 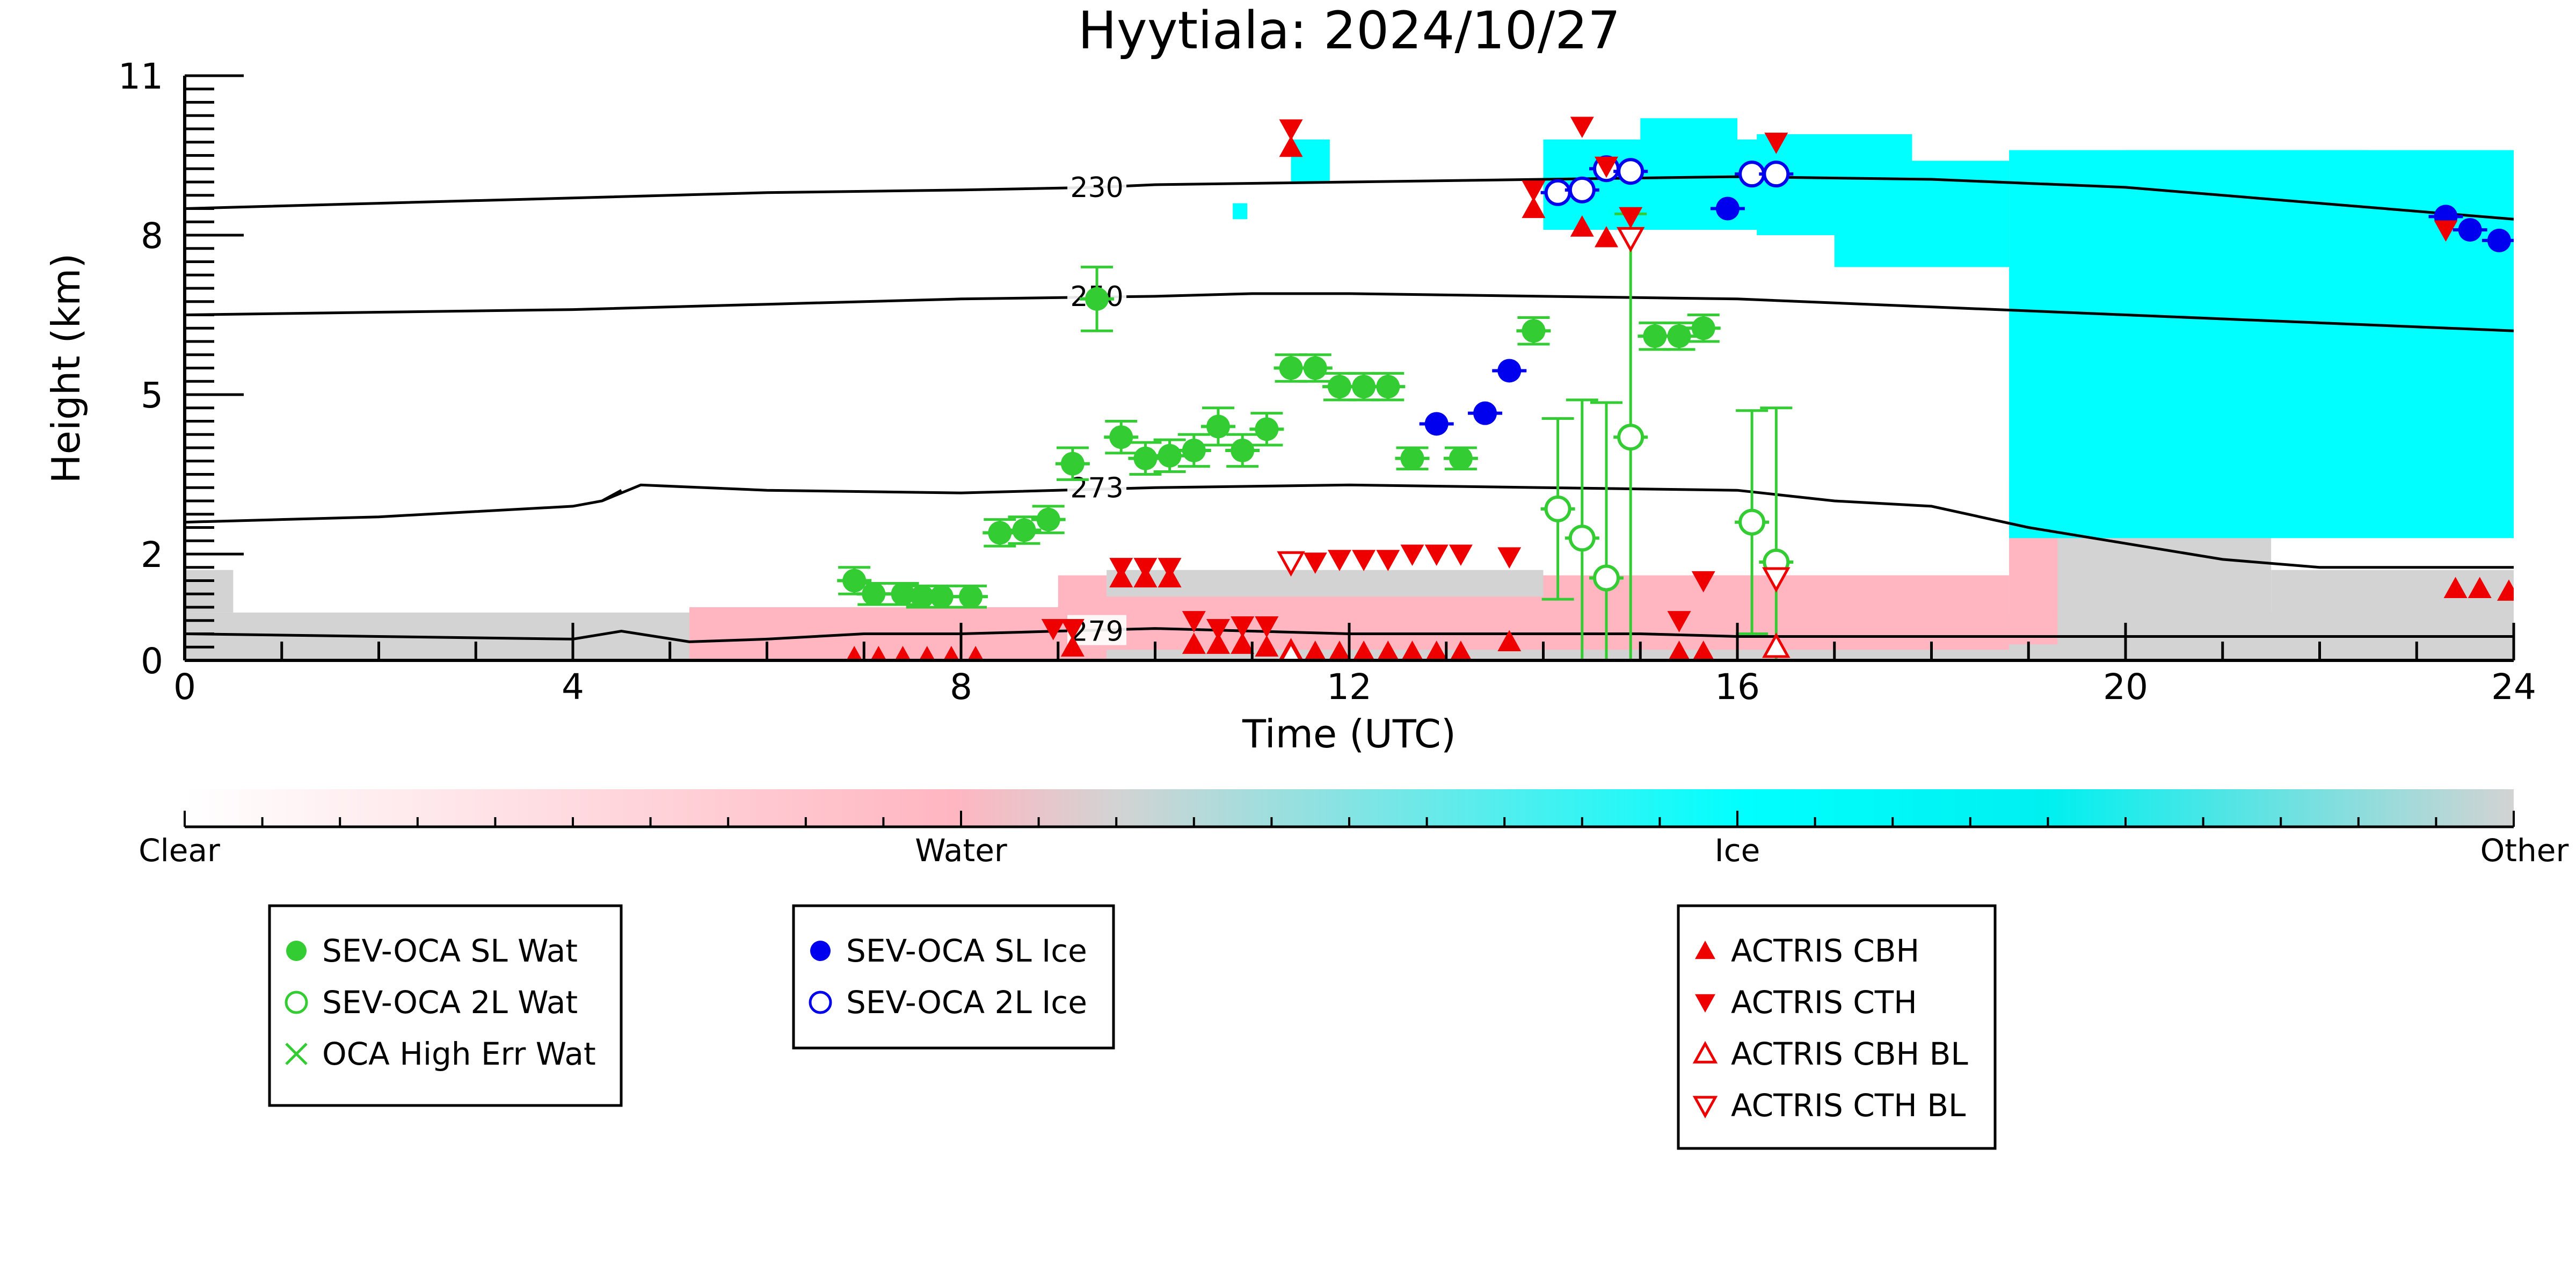 I want to click on legend-marker-sev-oca-sl-ice, so click(x=820, y=951).